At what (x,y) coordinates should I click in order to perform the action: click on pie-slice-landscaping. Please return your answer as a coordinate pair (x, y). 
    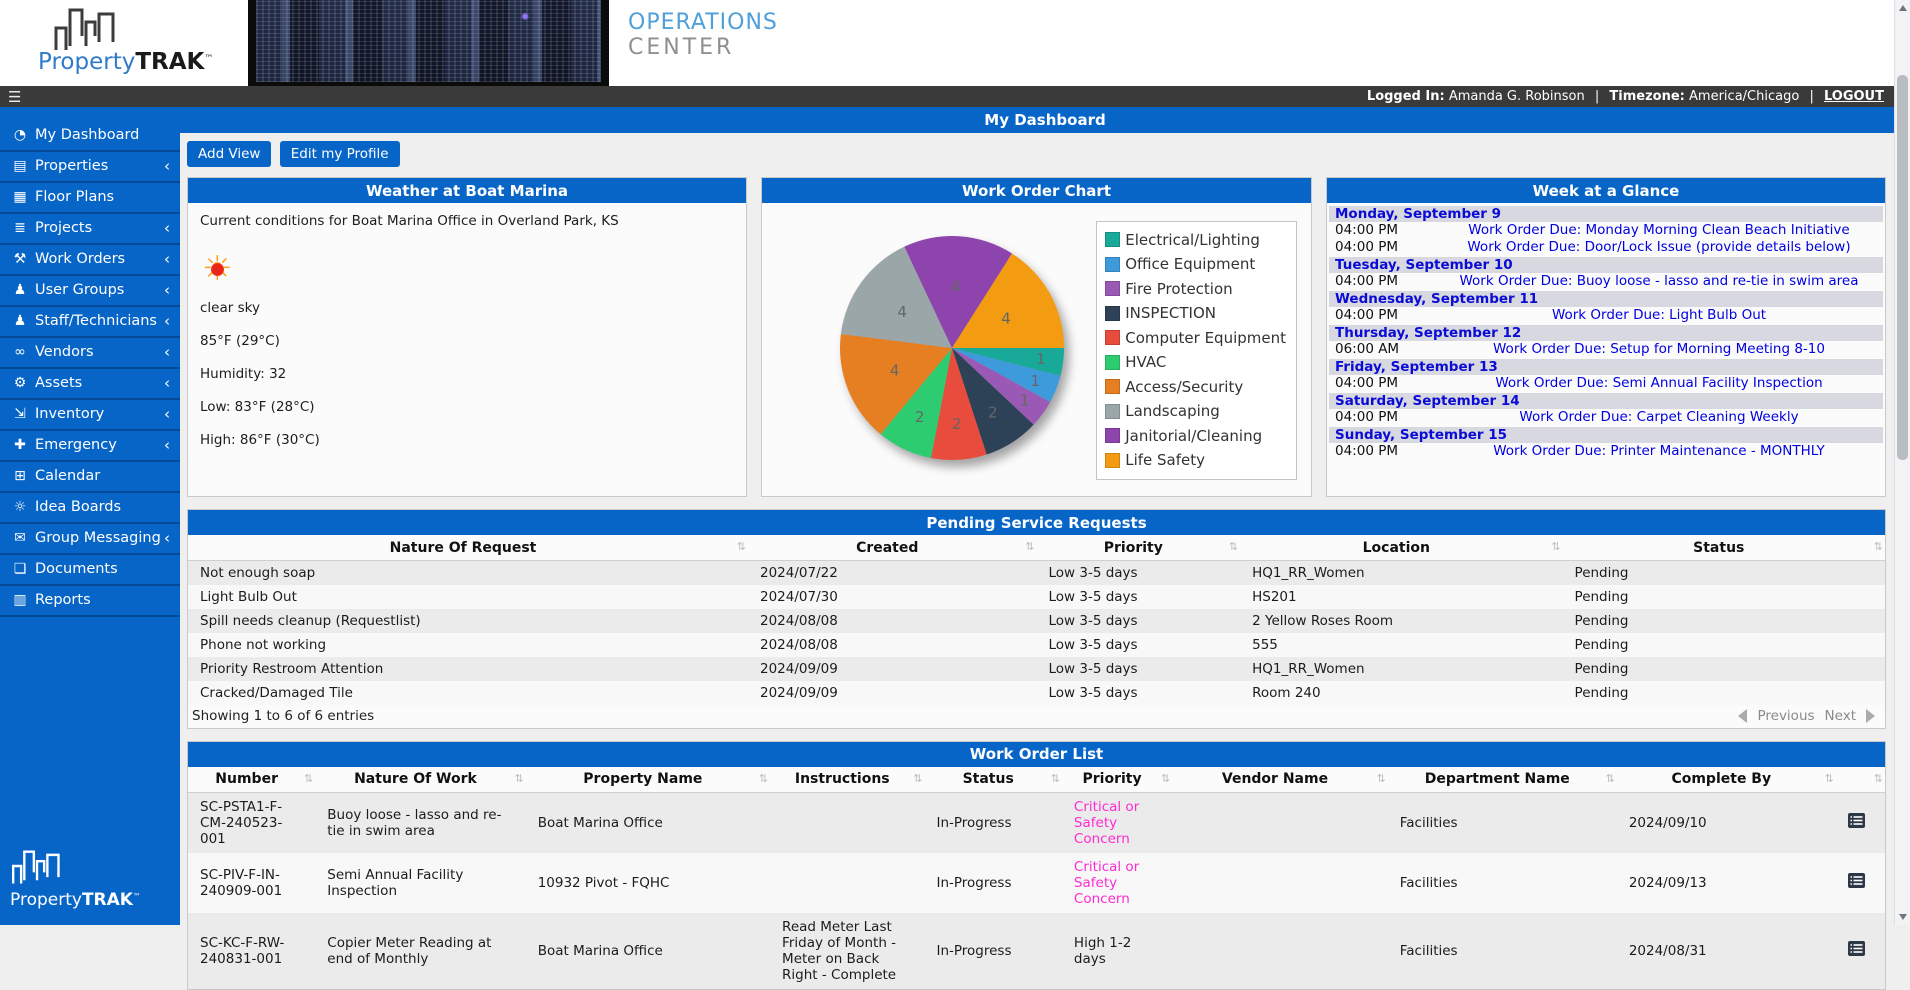
    Looking at the image, I should click on (896, 297).